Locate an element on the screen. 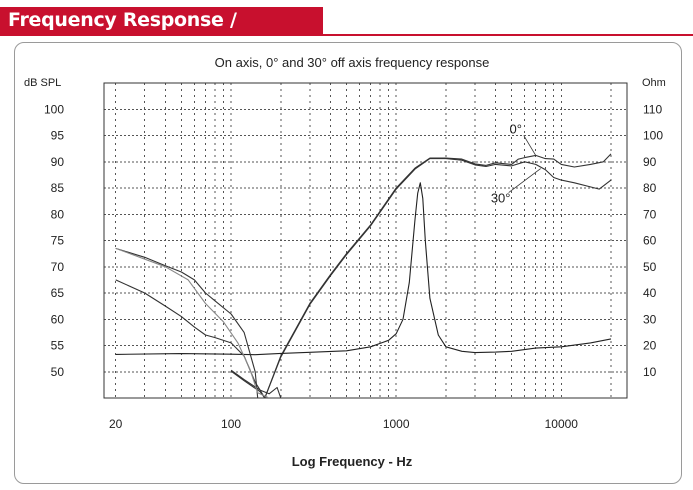  y-tick-label-right: 10 is located at coordinates (650, 372).